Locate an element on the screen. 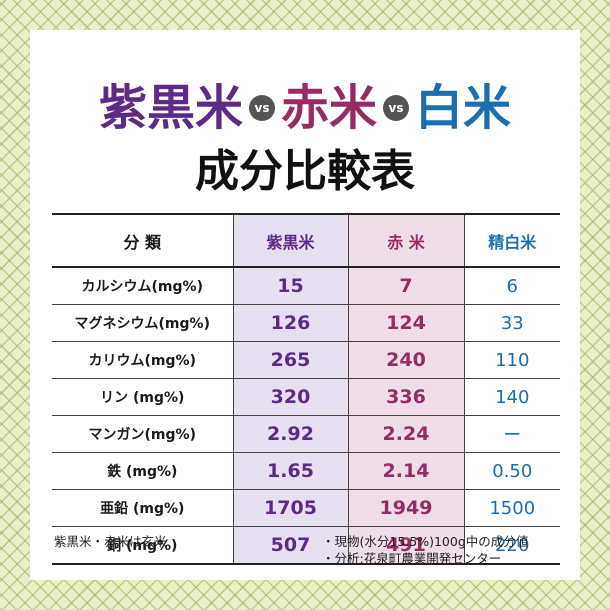 The height and width of the screenshot is (610, 610). table-header-row: 分 類 紫黒米 赤 米 精白米 is located at coordinates (306, 240).